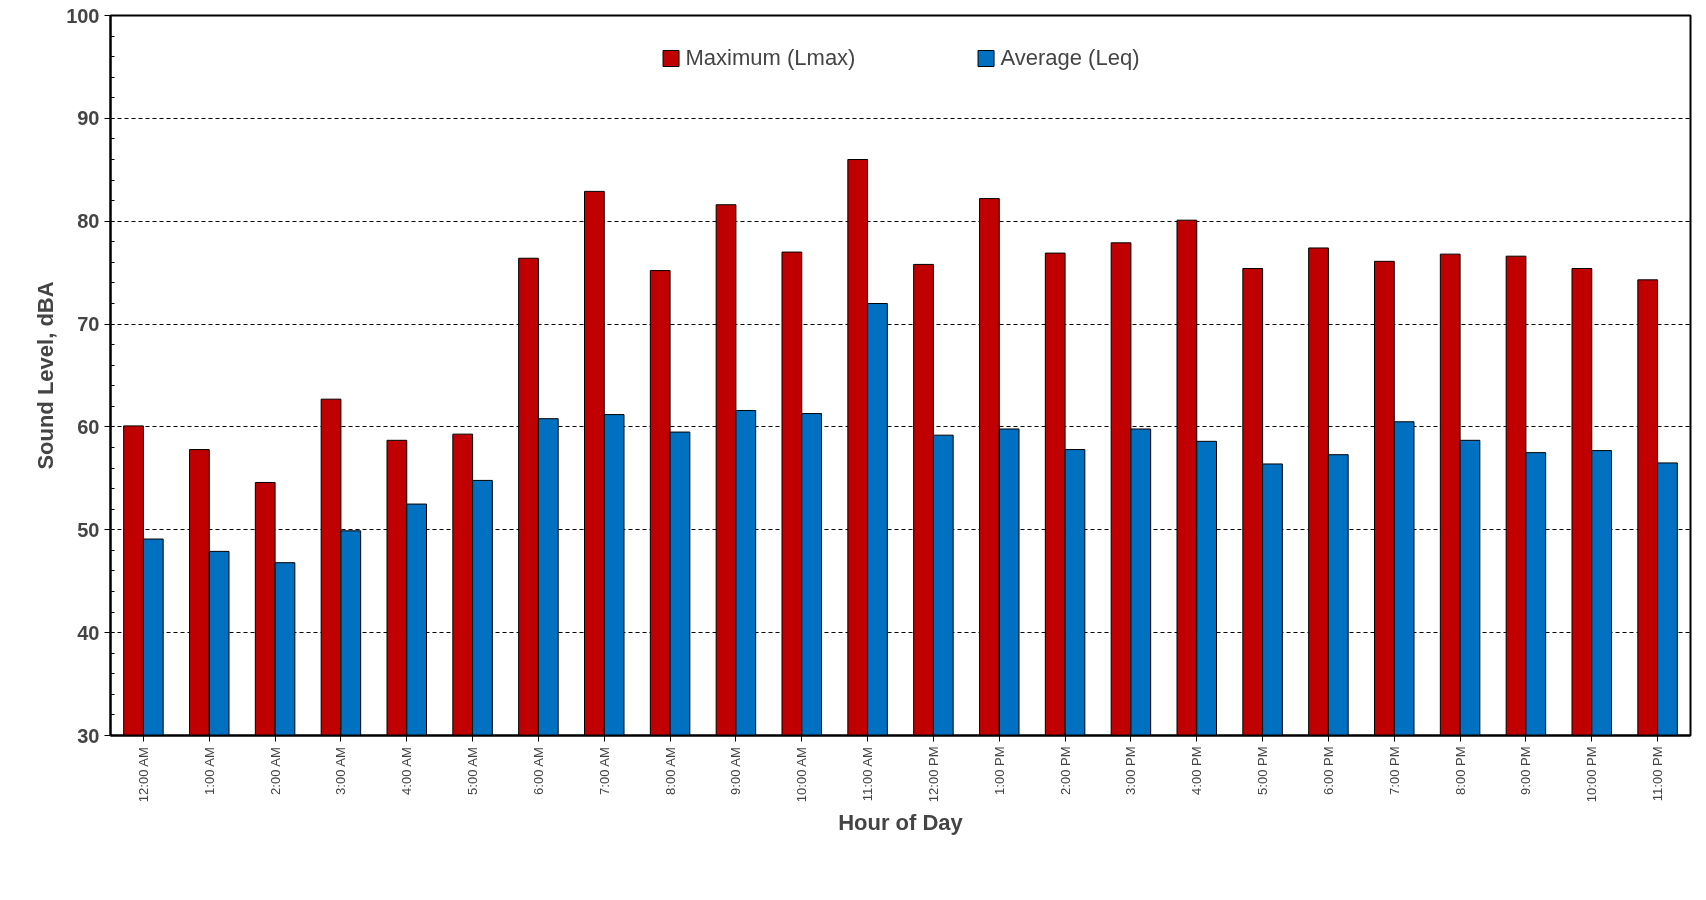  I want to click on y-tick-label: 90, so click(88, 118).